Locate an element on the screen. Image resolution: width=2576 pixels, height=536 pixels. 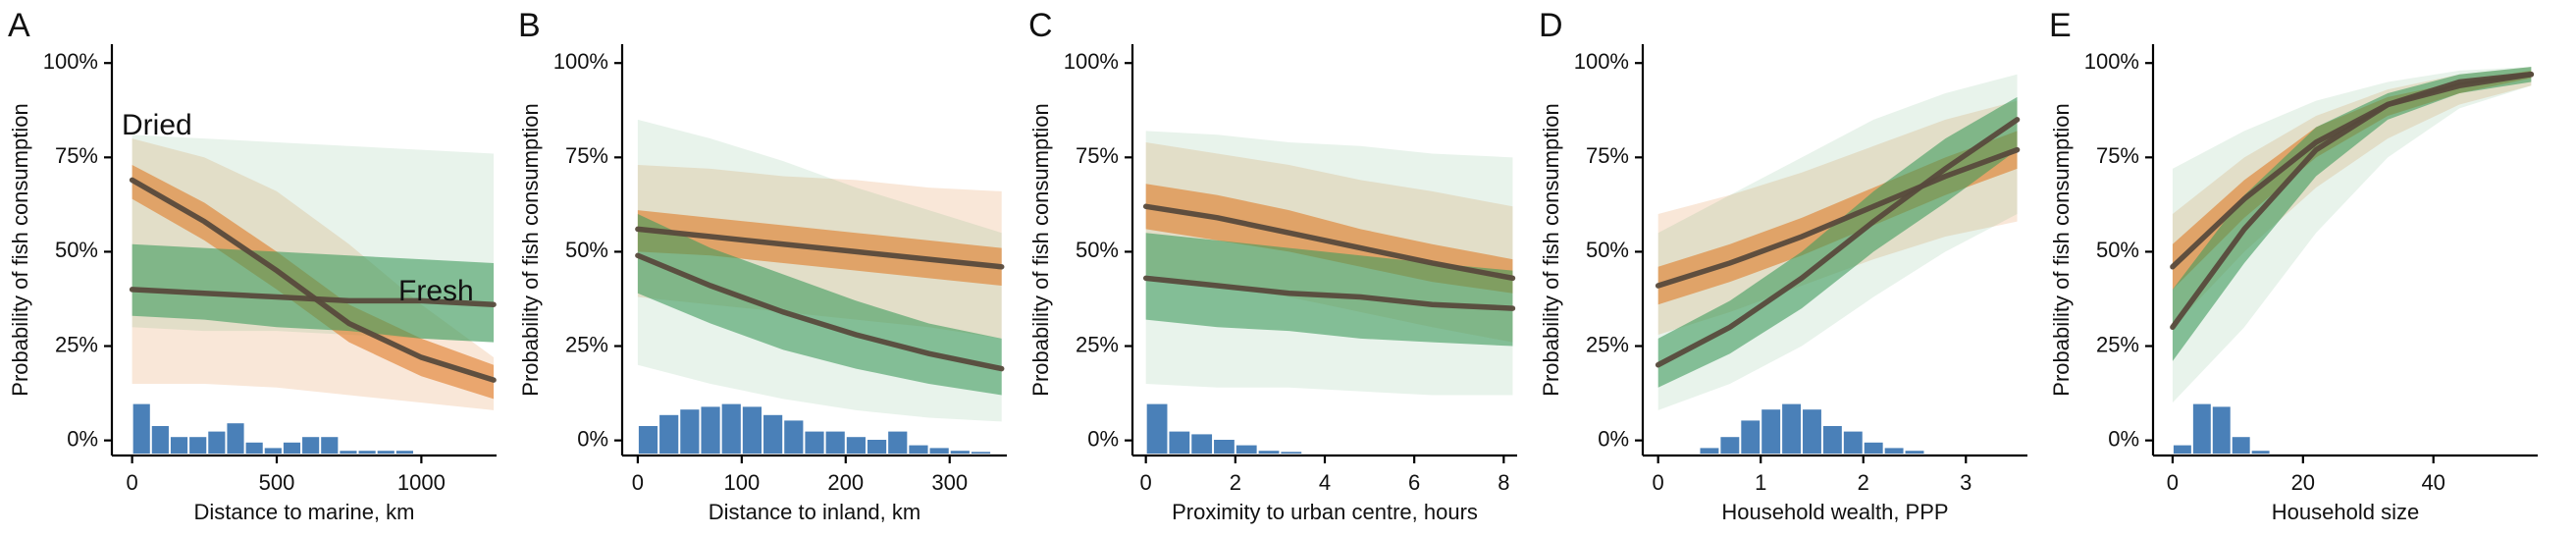
outer-band is located at coordinates (2352, 235).